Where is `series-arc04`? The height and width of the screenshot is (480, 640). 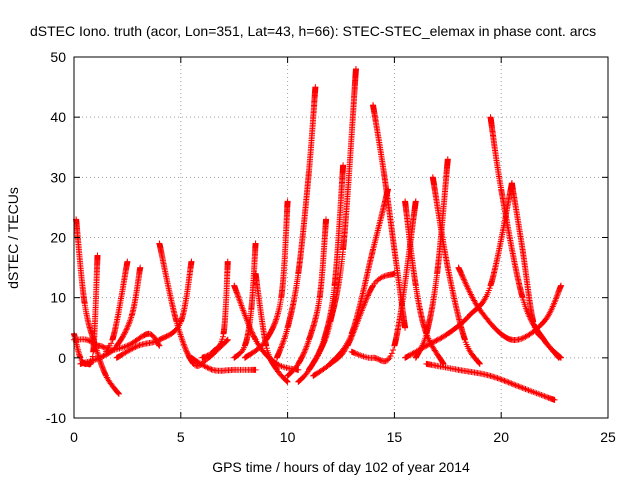
series-arc04 is located at coordinates (110, 315).